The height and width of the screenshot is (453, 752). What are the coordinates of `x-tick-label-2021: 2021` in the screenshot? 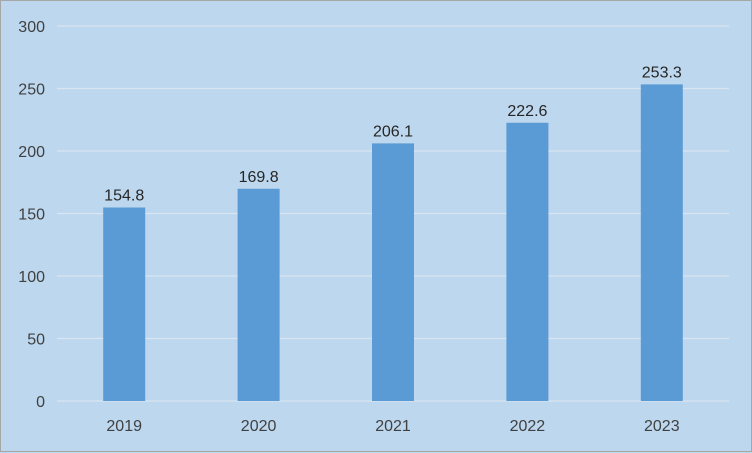 It's located at (393, 426).